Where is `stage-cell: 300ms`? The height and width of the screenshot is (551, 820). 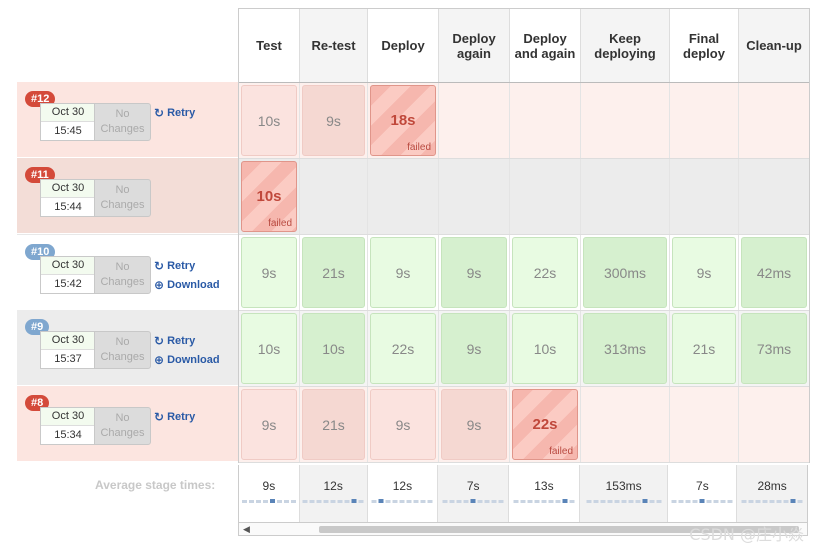
stage-cell: 300ms is located at coordinates (625, 272).